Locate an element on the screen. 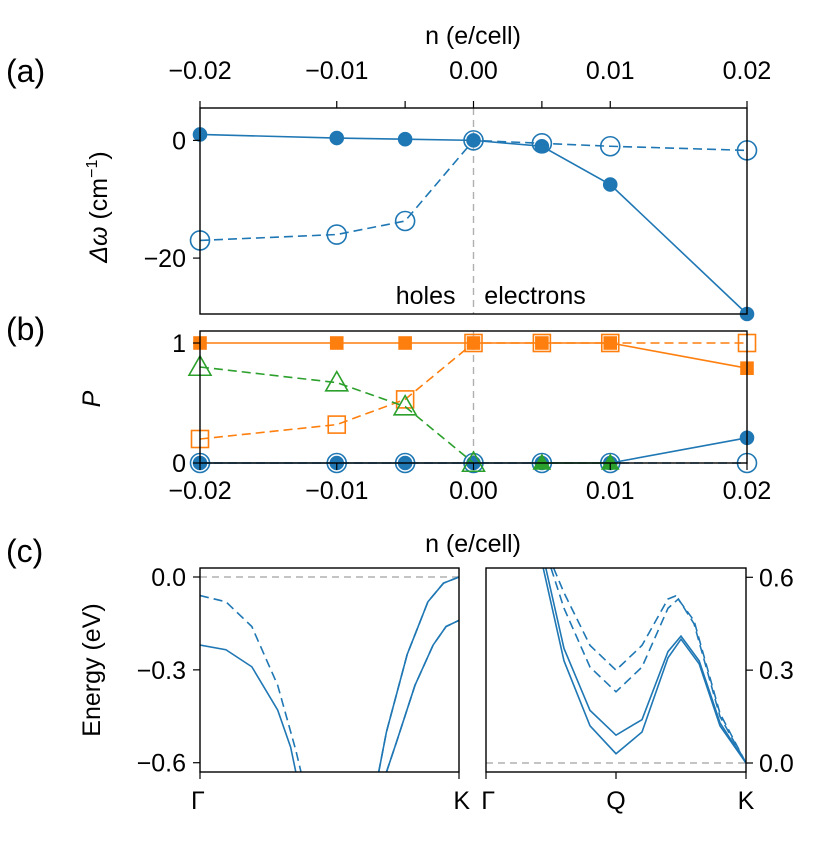 This screenshot has width=831, height=841. panel-c-right-plot: 0.6 0.3 0.0 Γ Q K is located at coordinates (637, 689).